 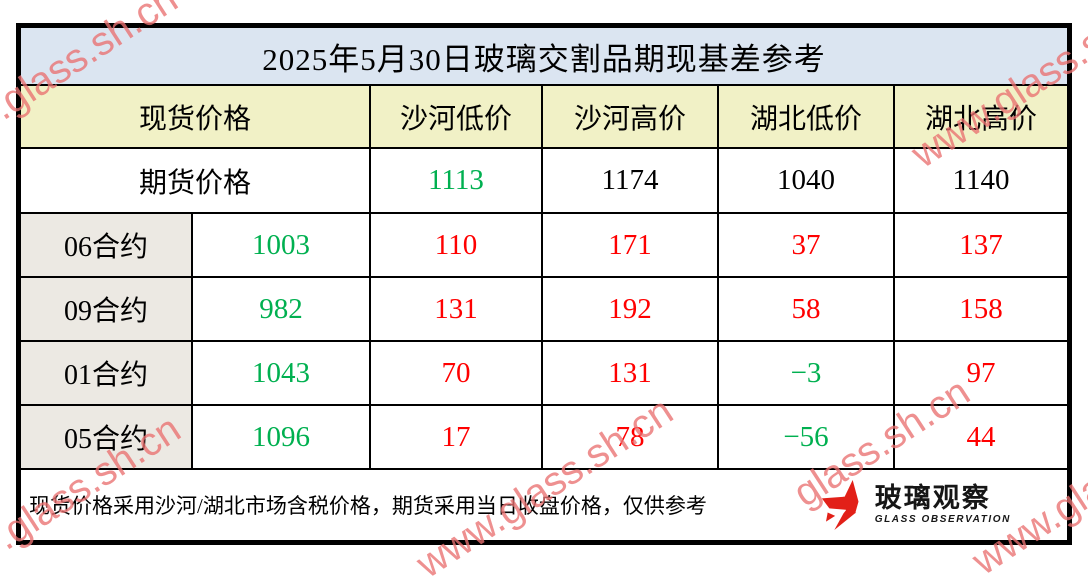 I want to click on cell-value: 1140, so click(x=981, y=180).